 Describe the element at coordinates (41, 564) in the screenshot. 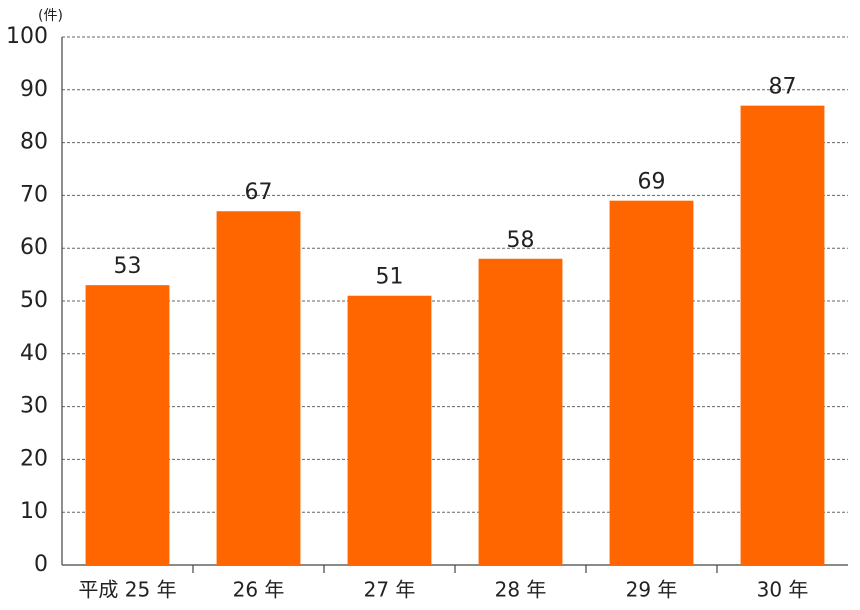

I see `y-tick-label: 0` at that location.